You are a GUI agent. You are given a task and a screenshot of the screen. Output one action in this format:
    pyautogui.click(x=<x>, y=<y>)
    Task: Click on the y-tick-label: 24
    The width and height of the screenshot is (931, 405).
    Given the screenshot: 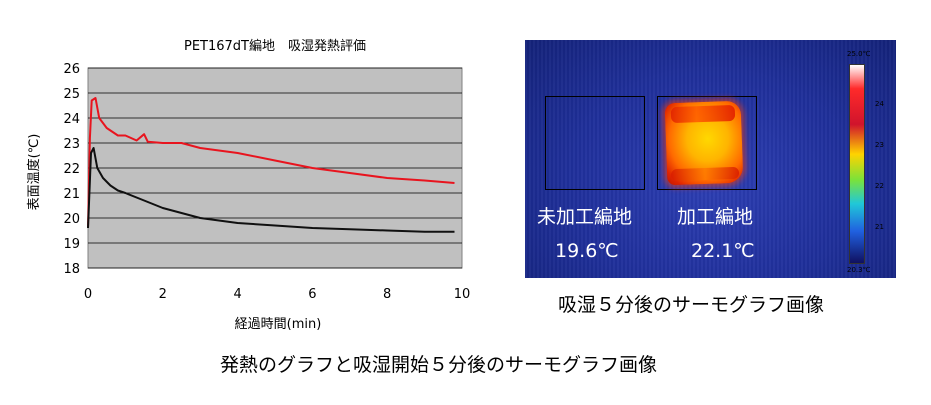 What is the action you would take?
    pyautogui.click(x=71, y=119)
    